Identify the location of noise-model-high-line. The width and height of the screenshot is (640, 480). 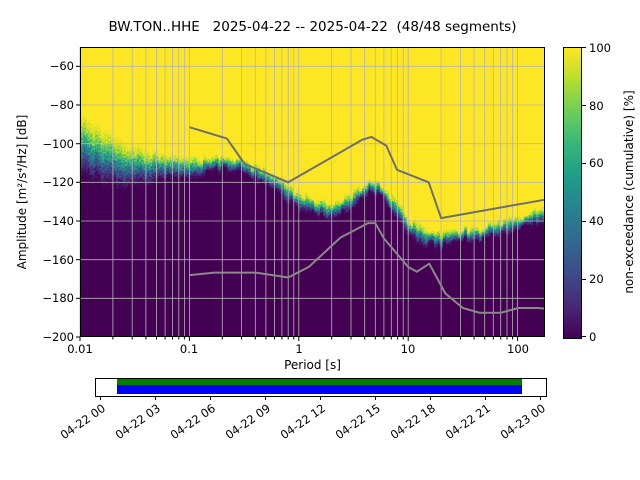
(367, 173).